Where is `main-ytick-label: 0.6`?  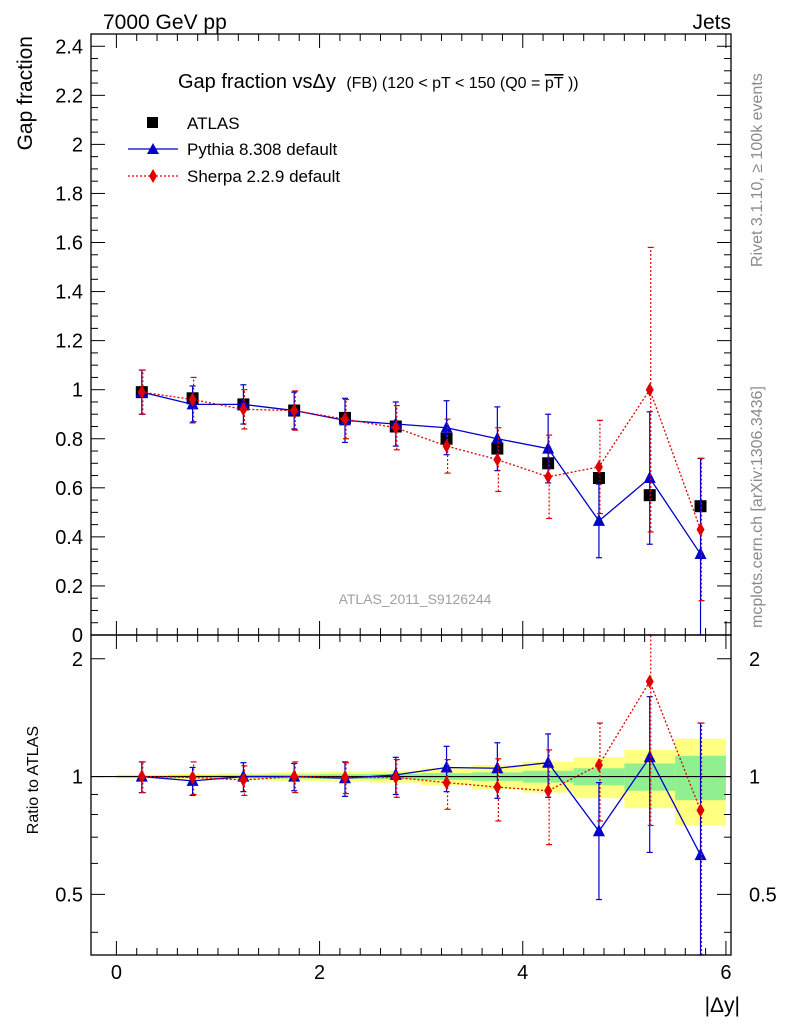
main-ytick-label: 0.6 is located at coordinates (69, 489).